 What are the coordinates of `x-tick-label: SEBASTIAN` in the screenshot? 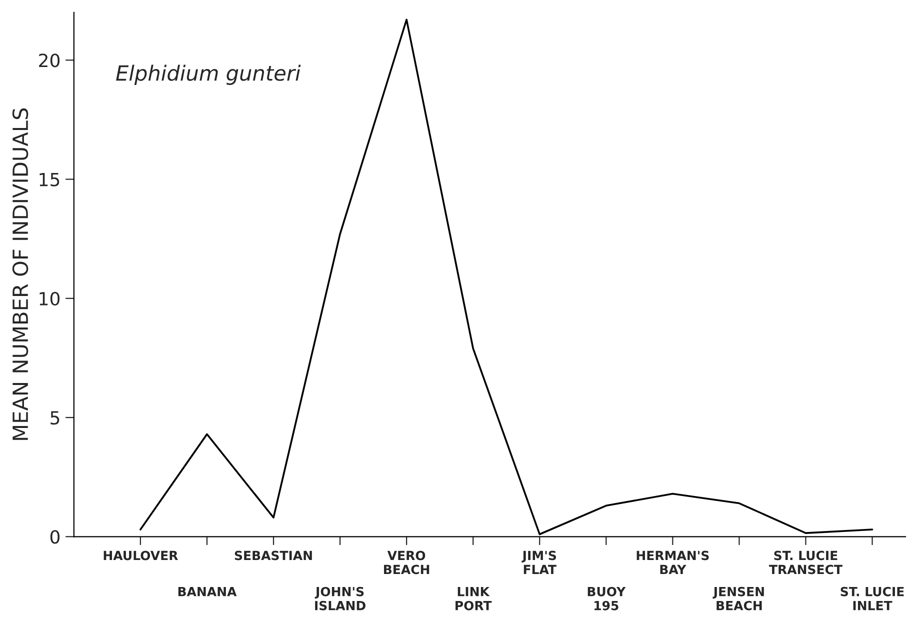 It's located at (273, 555).